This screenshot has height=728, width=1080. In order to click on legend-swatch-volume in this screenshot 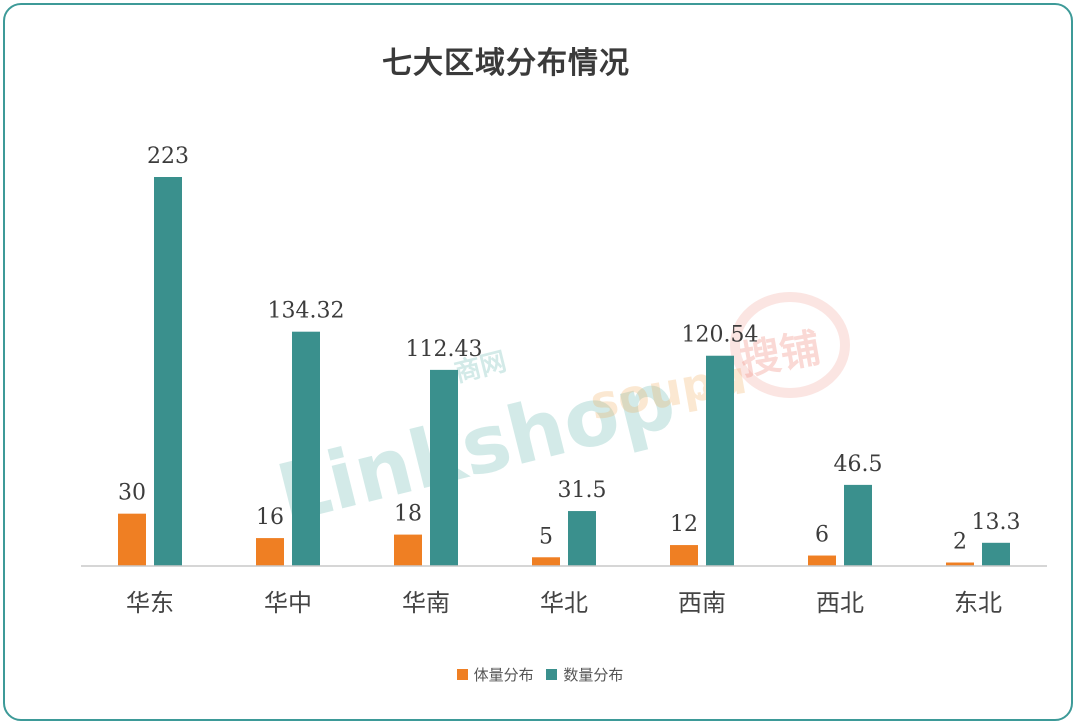, I will do `click(462, 674)`.